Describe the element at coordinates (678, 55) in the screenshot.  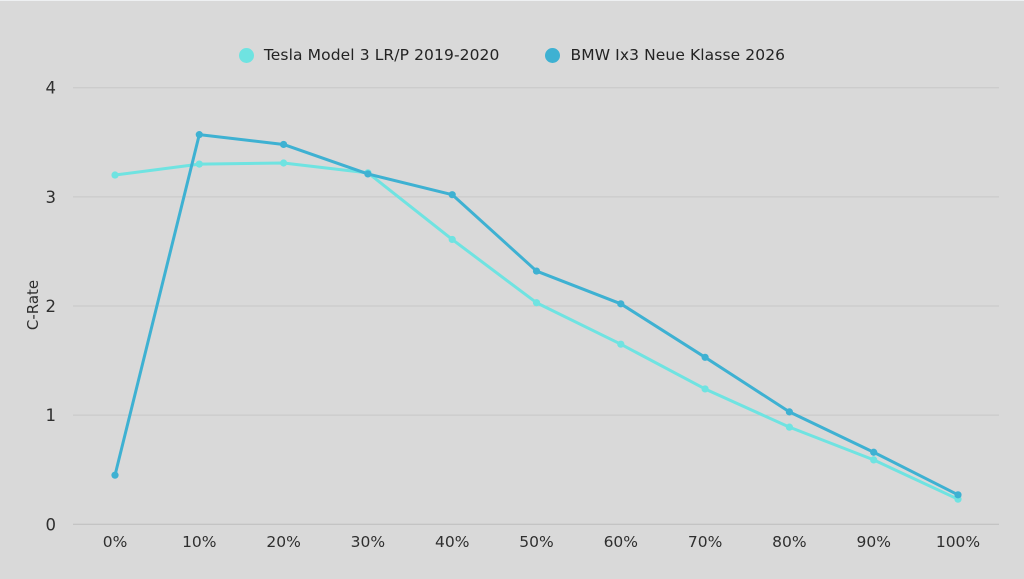
I see `legend-label-bmw: BMW Ix3 Neue Klasse 2026` at that location.